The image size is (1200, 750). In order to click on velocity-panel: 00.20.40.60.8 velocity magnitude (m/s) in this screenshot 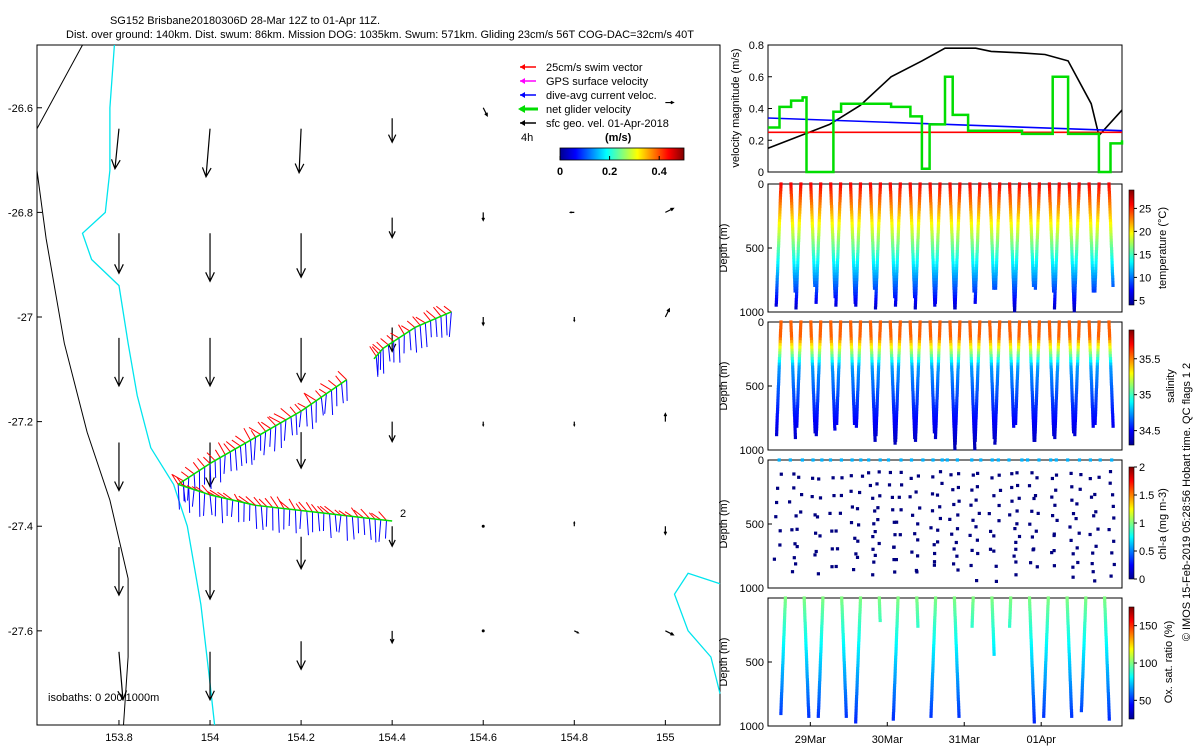, I will do `click(927, 109)`.